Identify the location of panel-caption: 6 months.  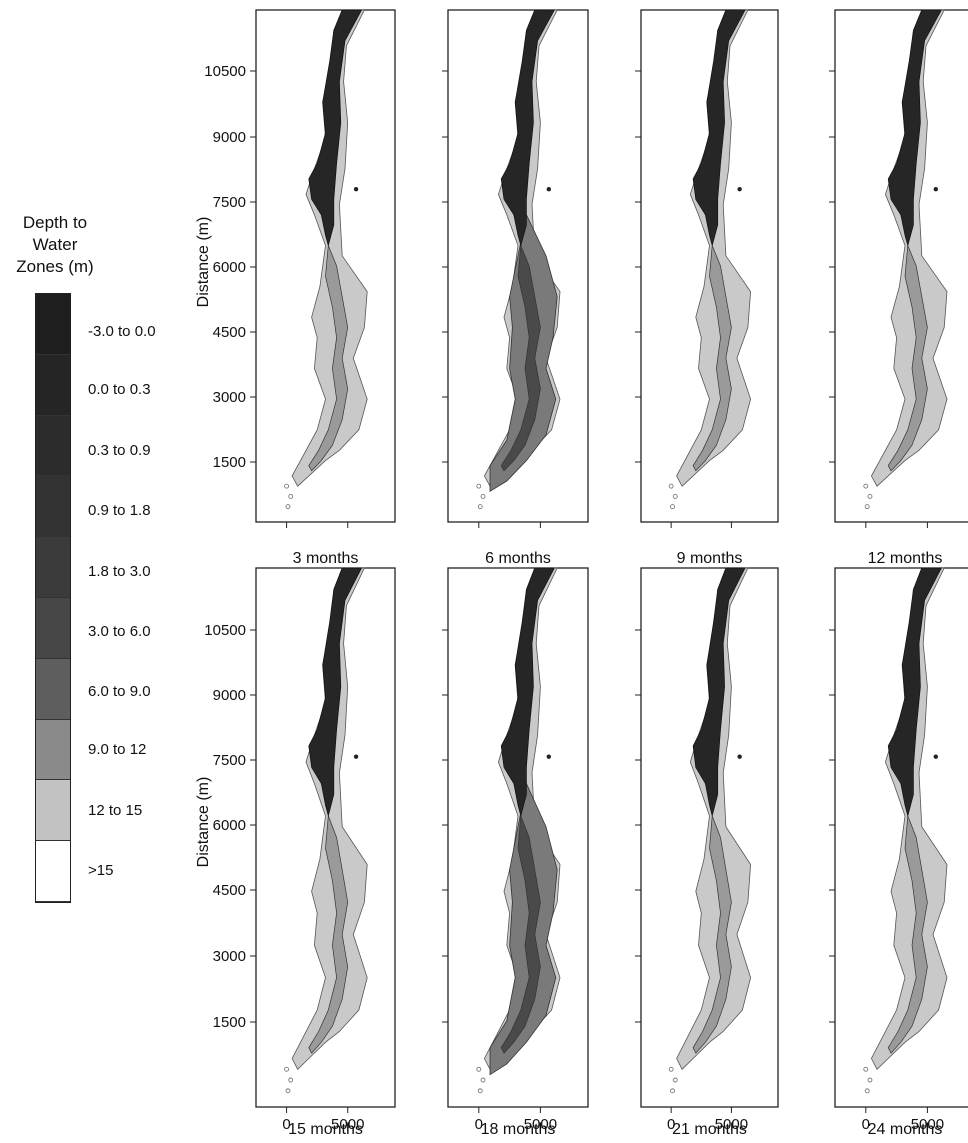
(518, 558).